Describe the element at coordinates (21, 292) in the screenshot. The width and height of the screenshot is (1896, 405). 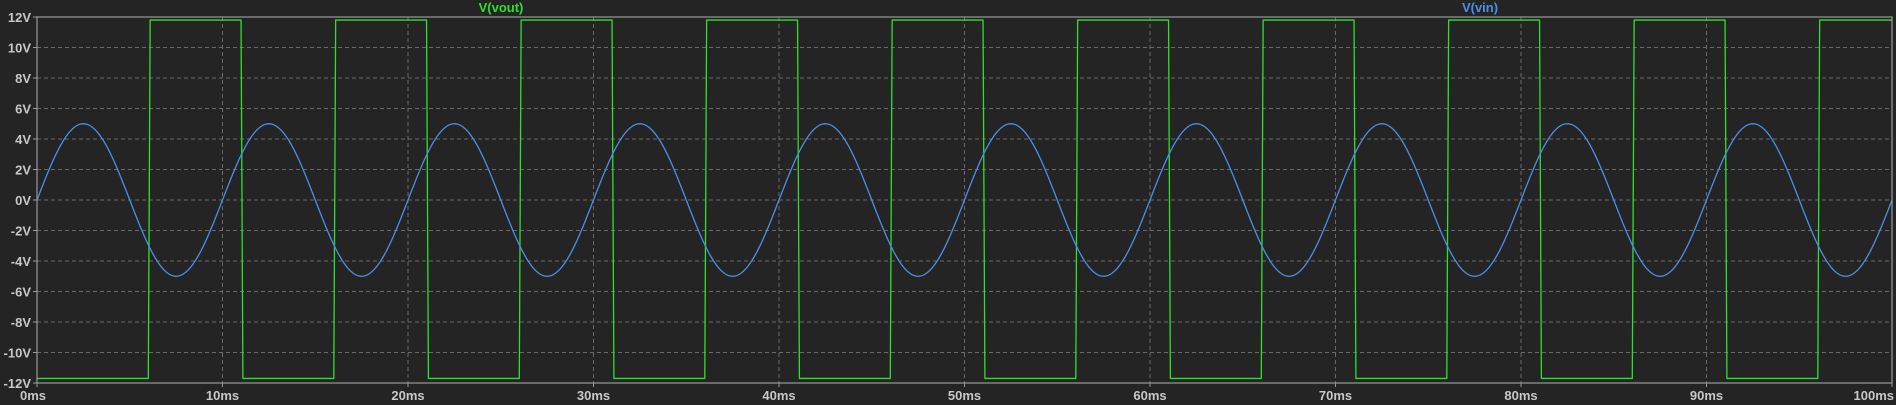
I see `y-tick-label: -6V` at that location.